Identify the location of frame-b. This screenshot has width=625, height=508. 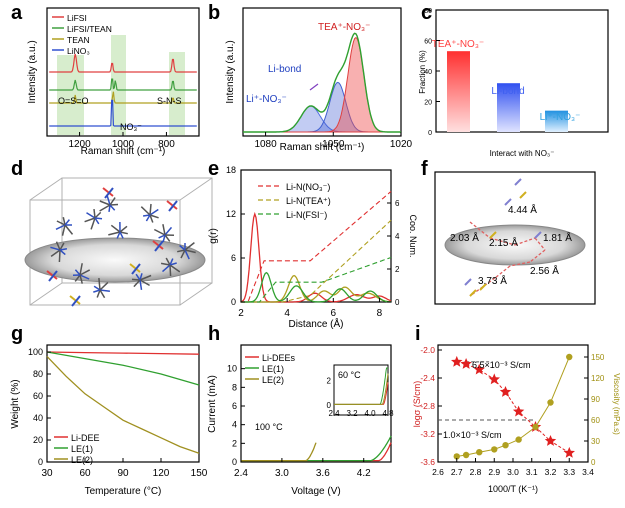
(322, 72).